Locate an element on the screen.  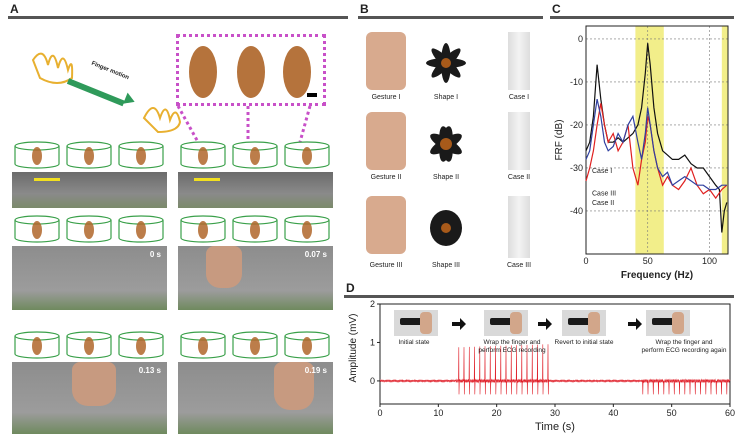
series-label: Case III is located at coordinates (604, 193).